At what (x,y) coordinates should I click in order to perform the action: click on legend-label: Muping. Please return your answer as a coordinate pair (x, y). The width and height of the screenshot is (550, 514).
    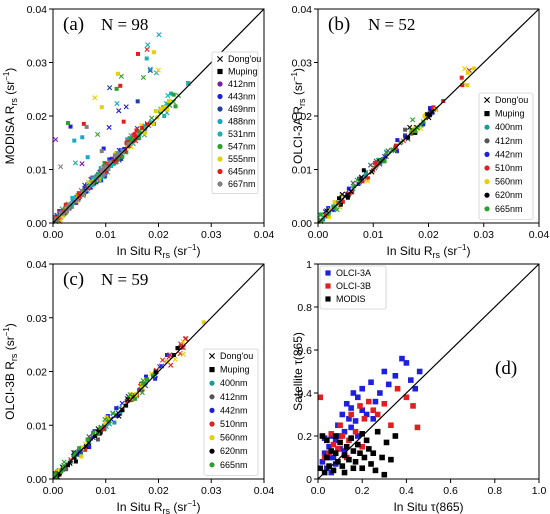
    Looking at the image, I should click on (243, 72).